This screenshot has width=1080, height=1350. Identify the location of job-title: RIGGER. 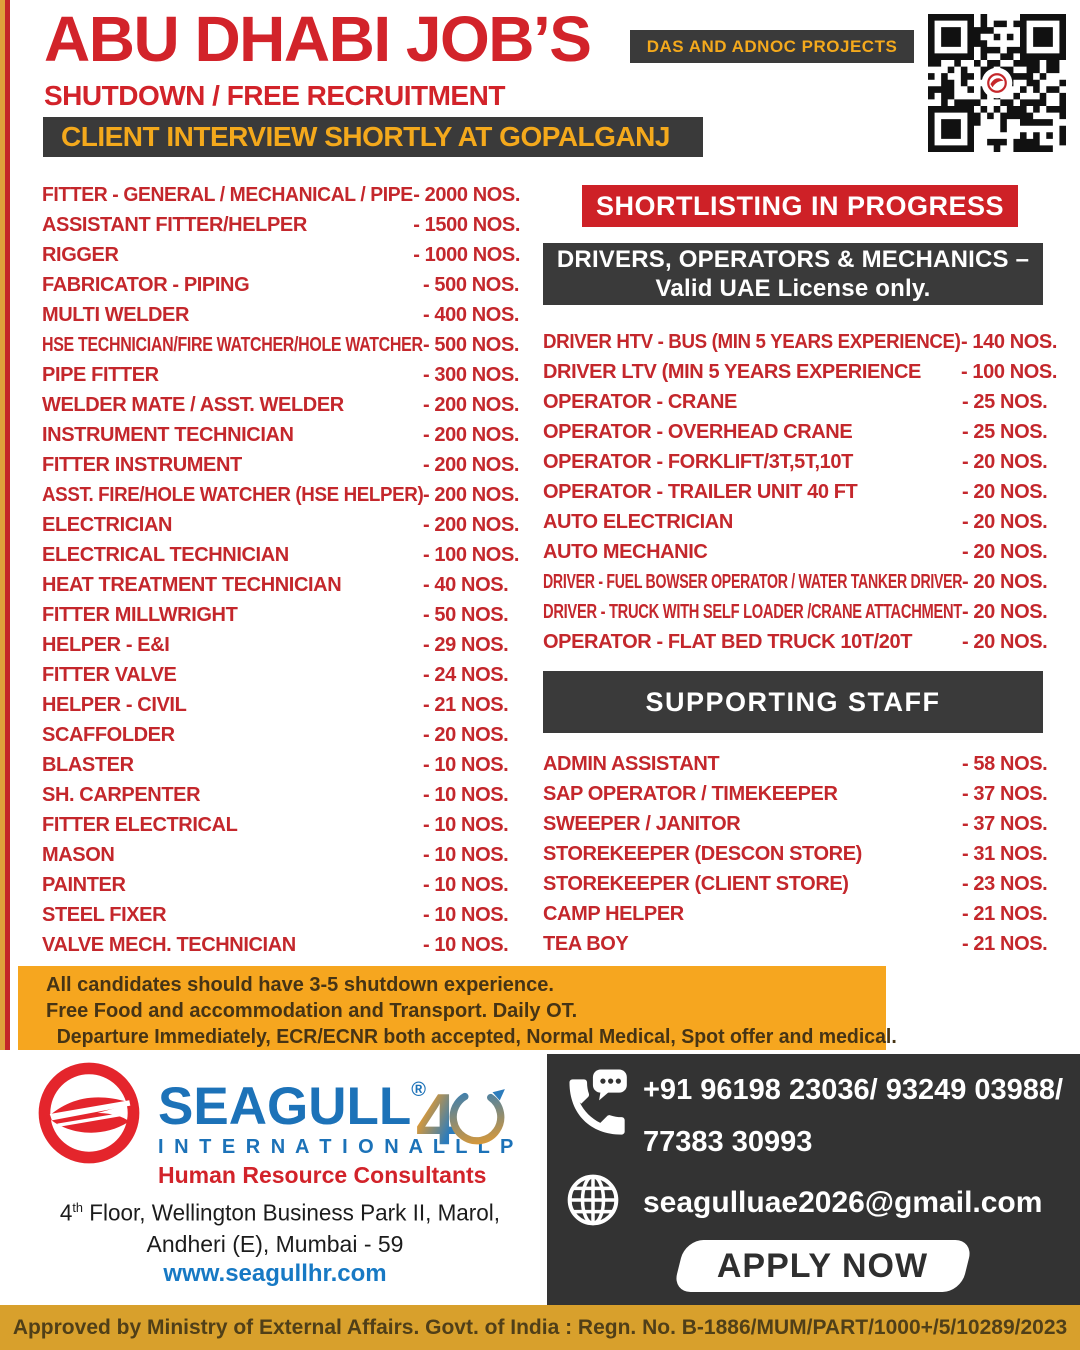
(80, 254).